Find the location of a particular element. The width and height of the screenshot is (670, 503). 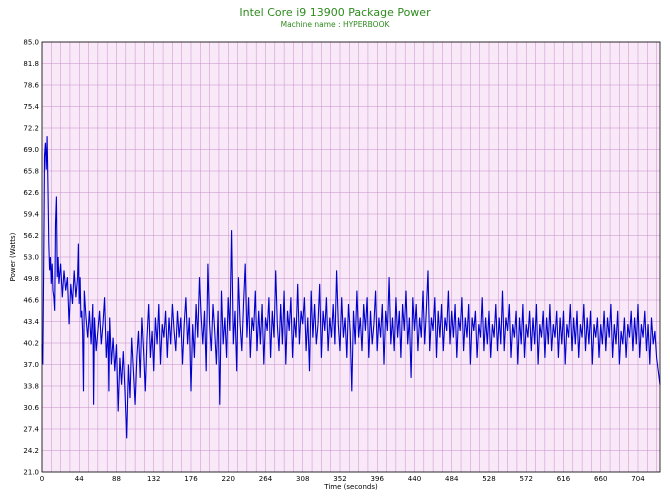

x-tick-label: 616 is located at coordinates (564, 479).